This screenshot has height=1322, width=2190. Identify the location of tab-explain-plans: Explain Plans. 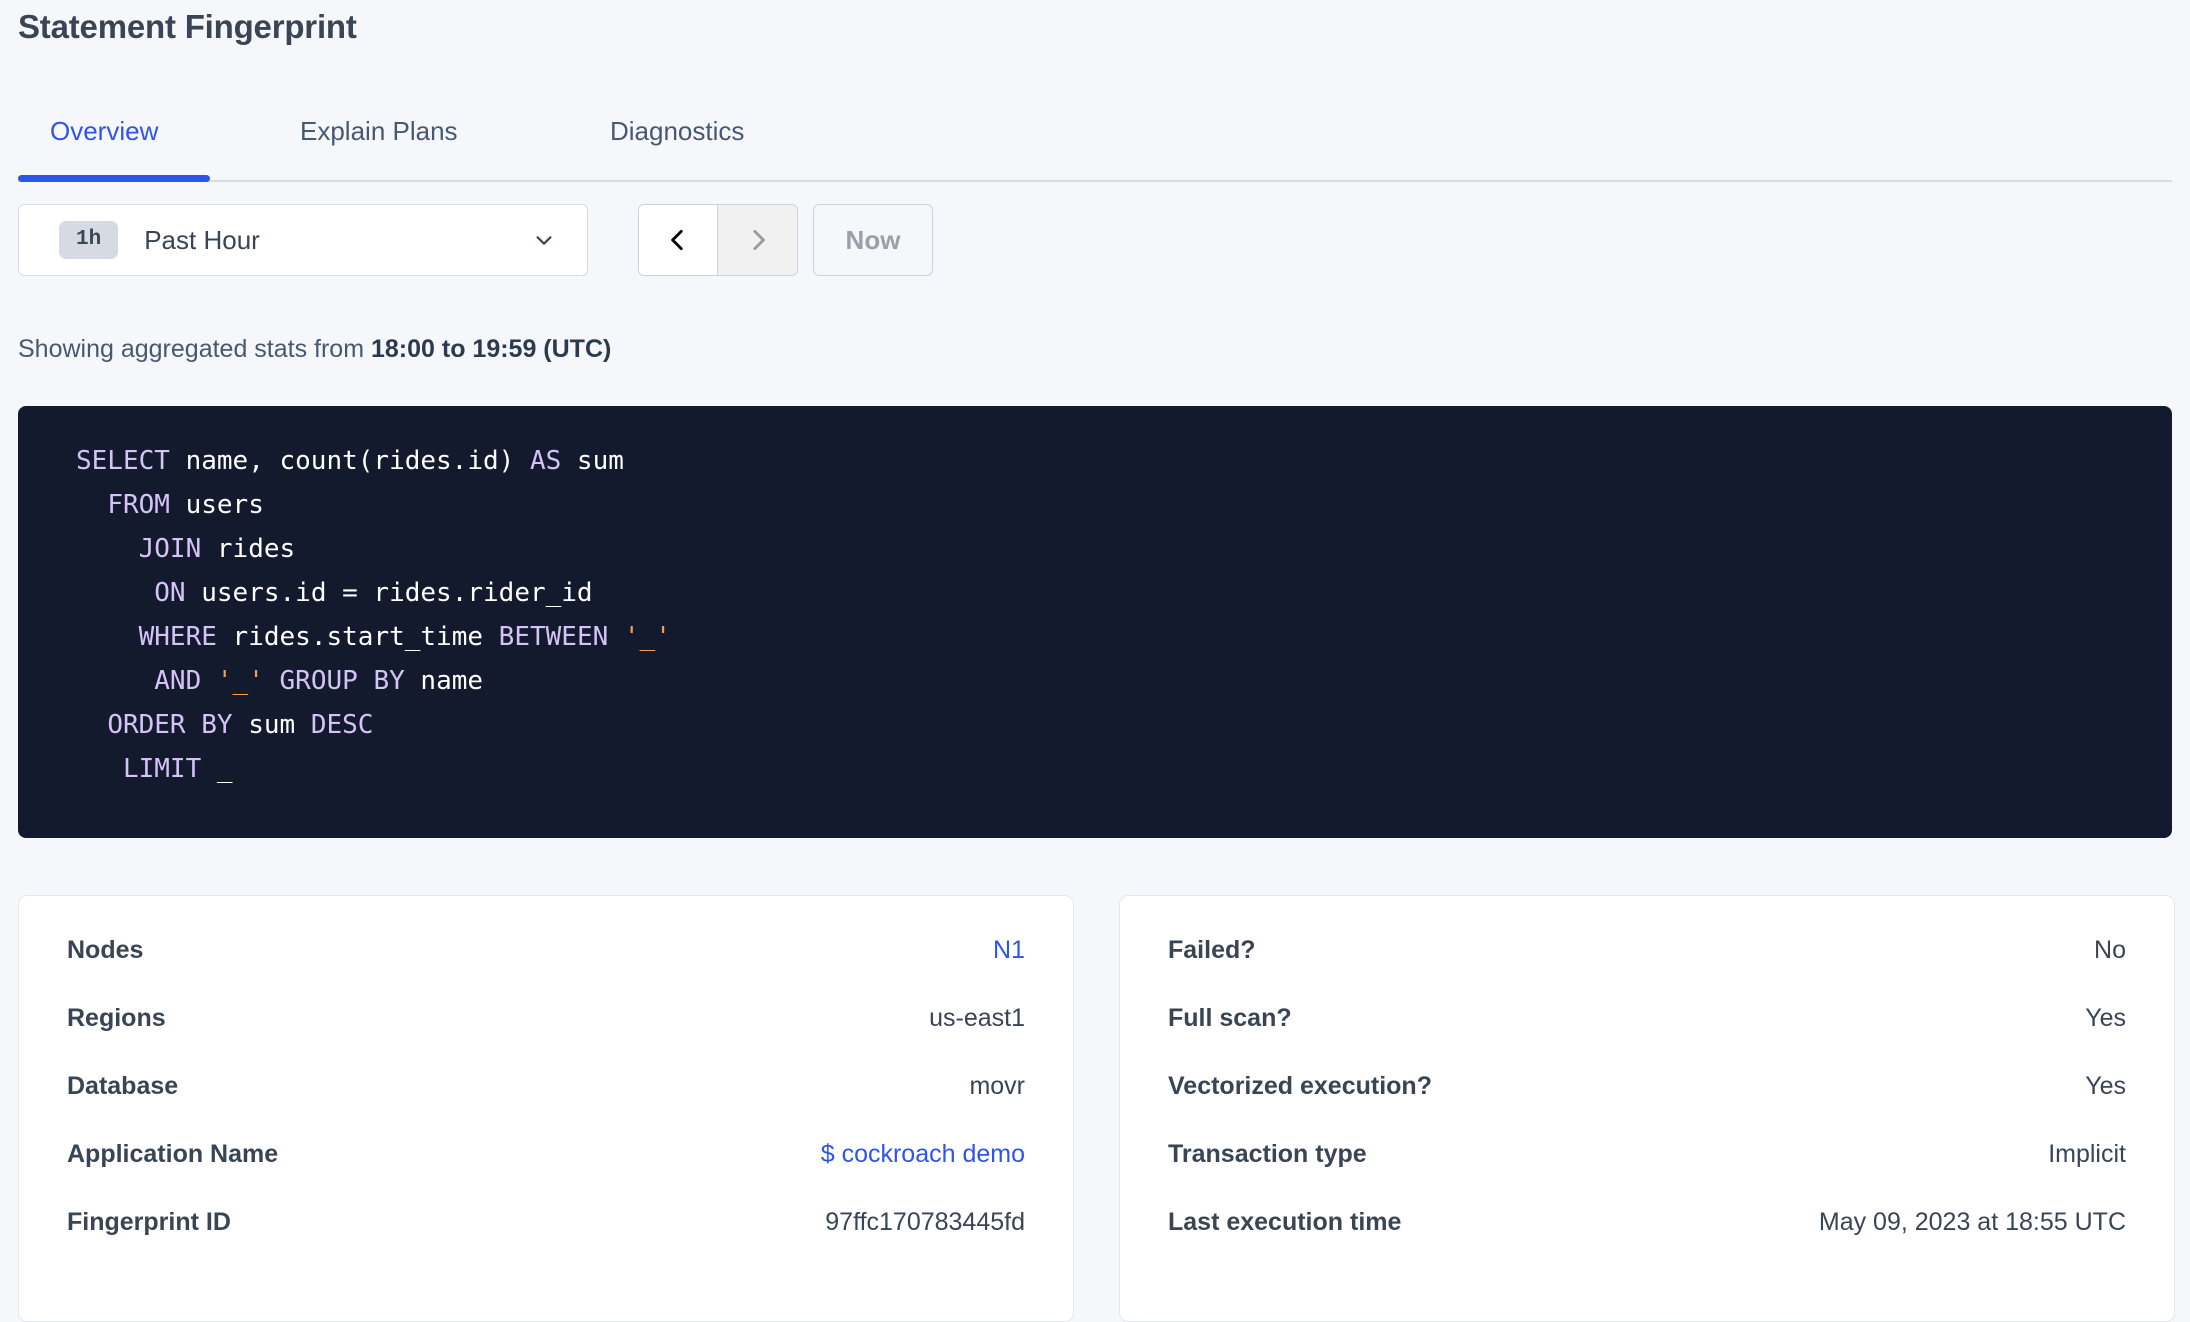
(379, 144).